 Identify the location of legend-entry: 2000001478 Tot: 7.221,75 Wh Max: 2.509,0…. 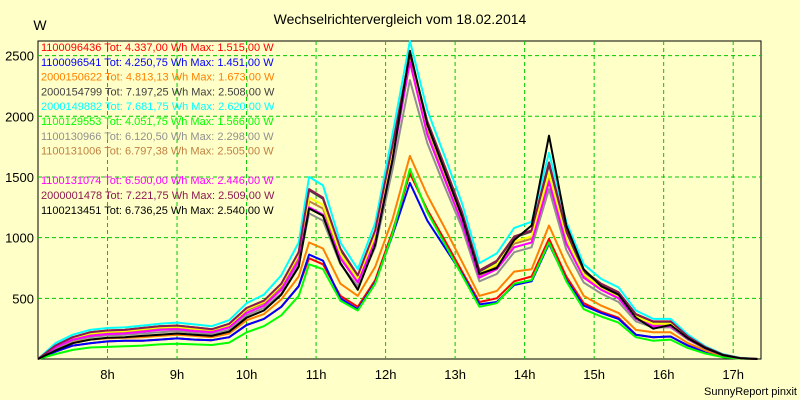
(158, 196).